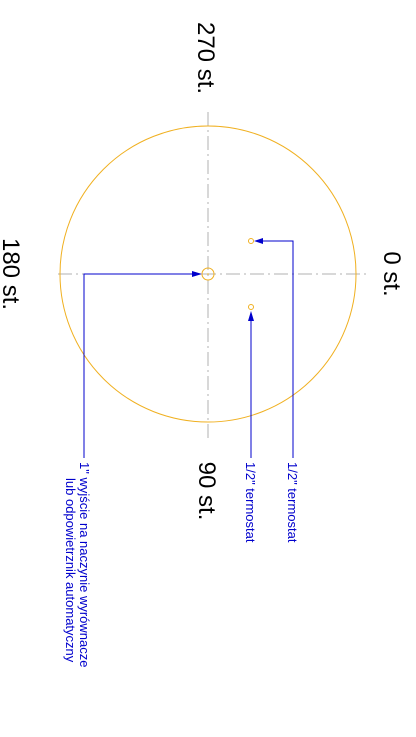 The height and width of the screenshot is (737, 416). What do you see at coordinates (12, 274) in the screenshot?
I see `angle-label-180: 180 st.` at bounding box center [12, 274].